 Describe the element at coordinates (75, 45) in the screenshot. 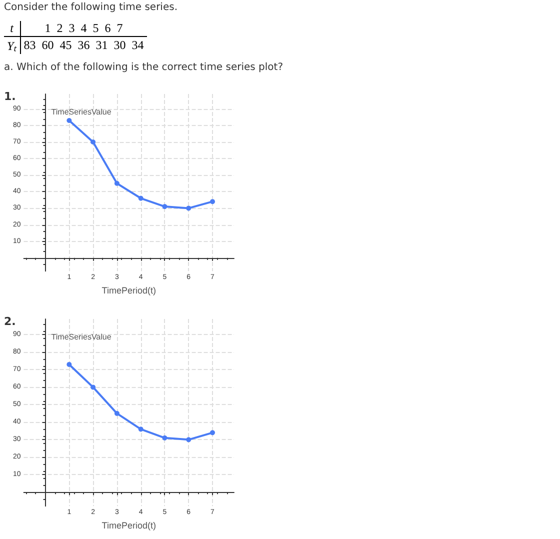

I see `text: Yₜ 83 60 45 36 31 30 34` at that location.